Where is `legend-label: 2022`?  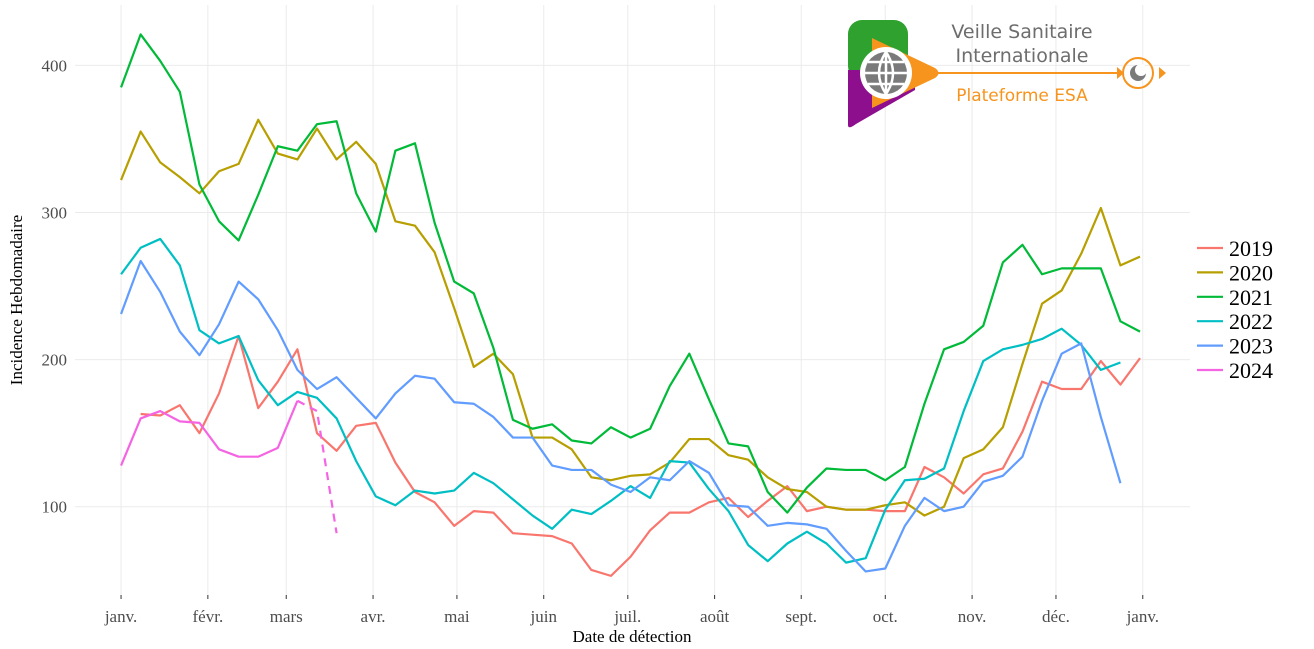 legend-label: 2022 is located at coordinates (1251, 321).